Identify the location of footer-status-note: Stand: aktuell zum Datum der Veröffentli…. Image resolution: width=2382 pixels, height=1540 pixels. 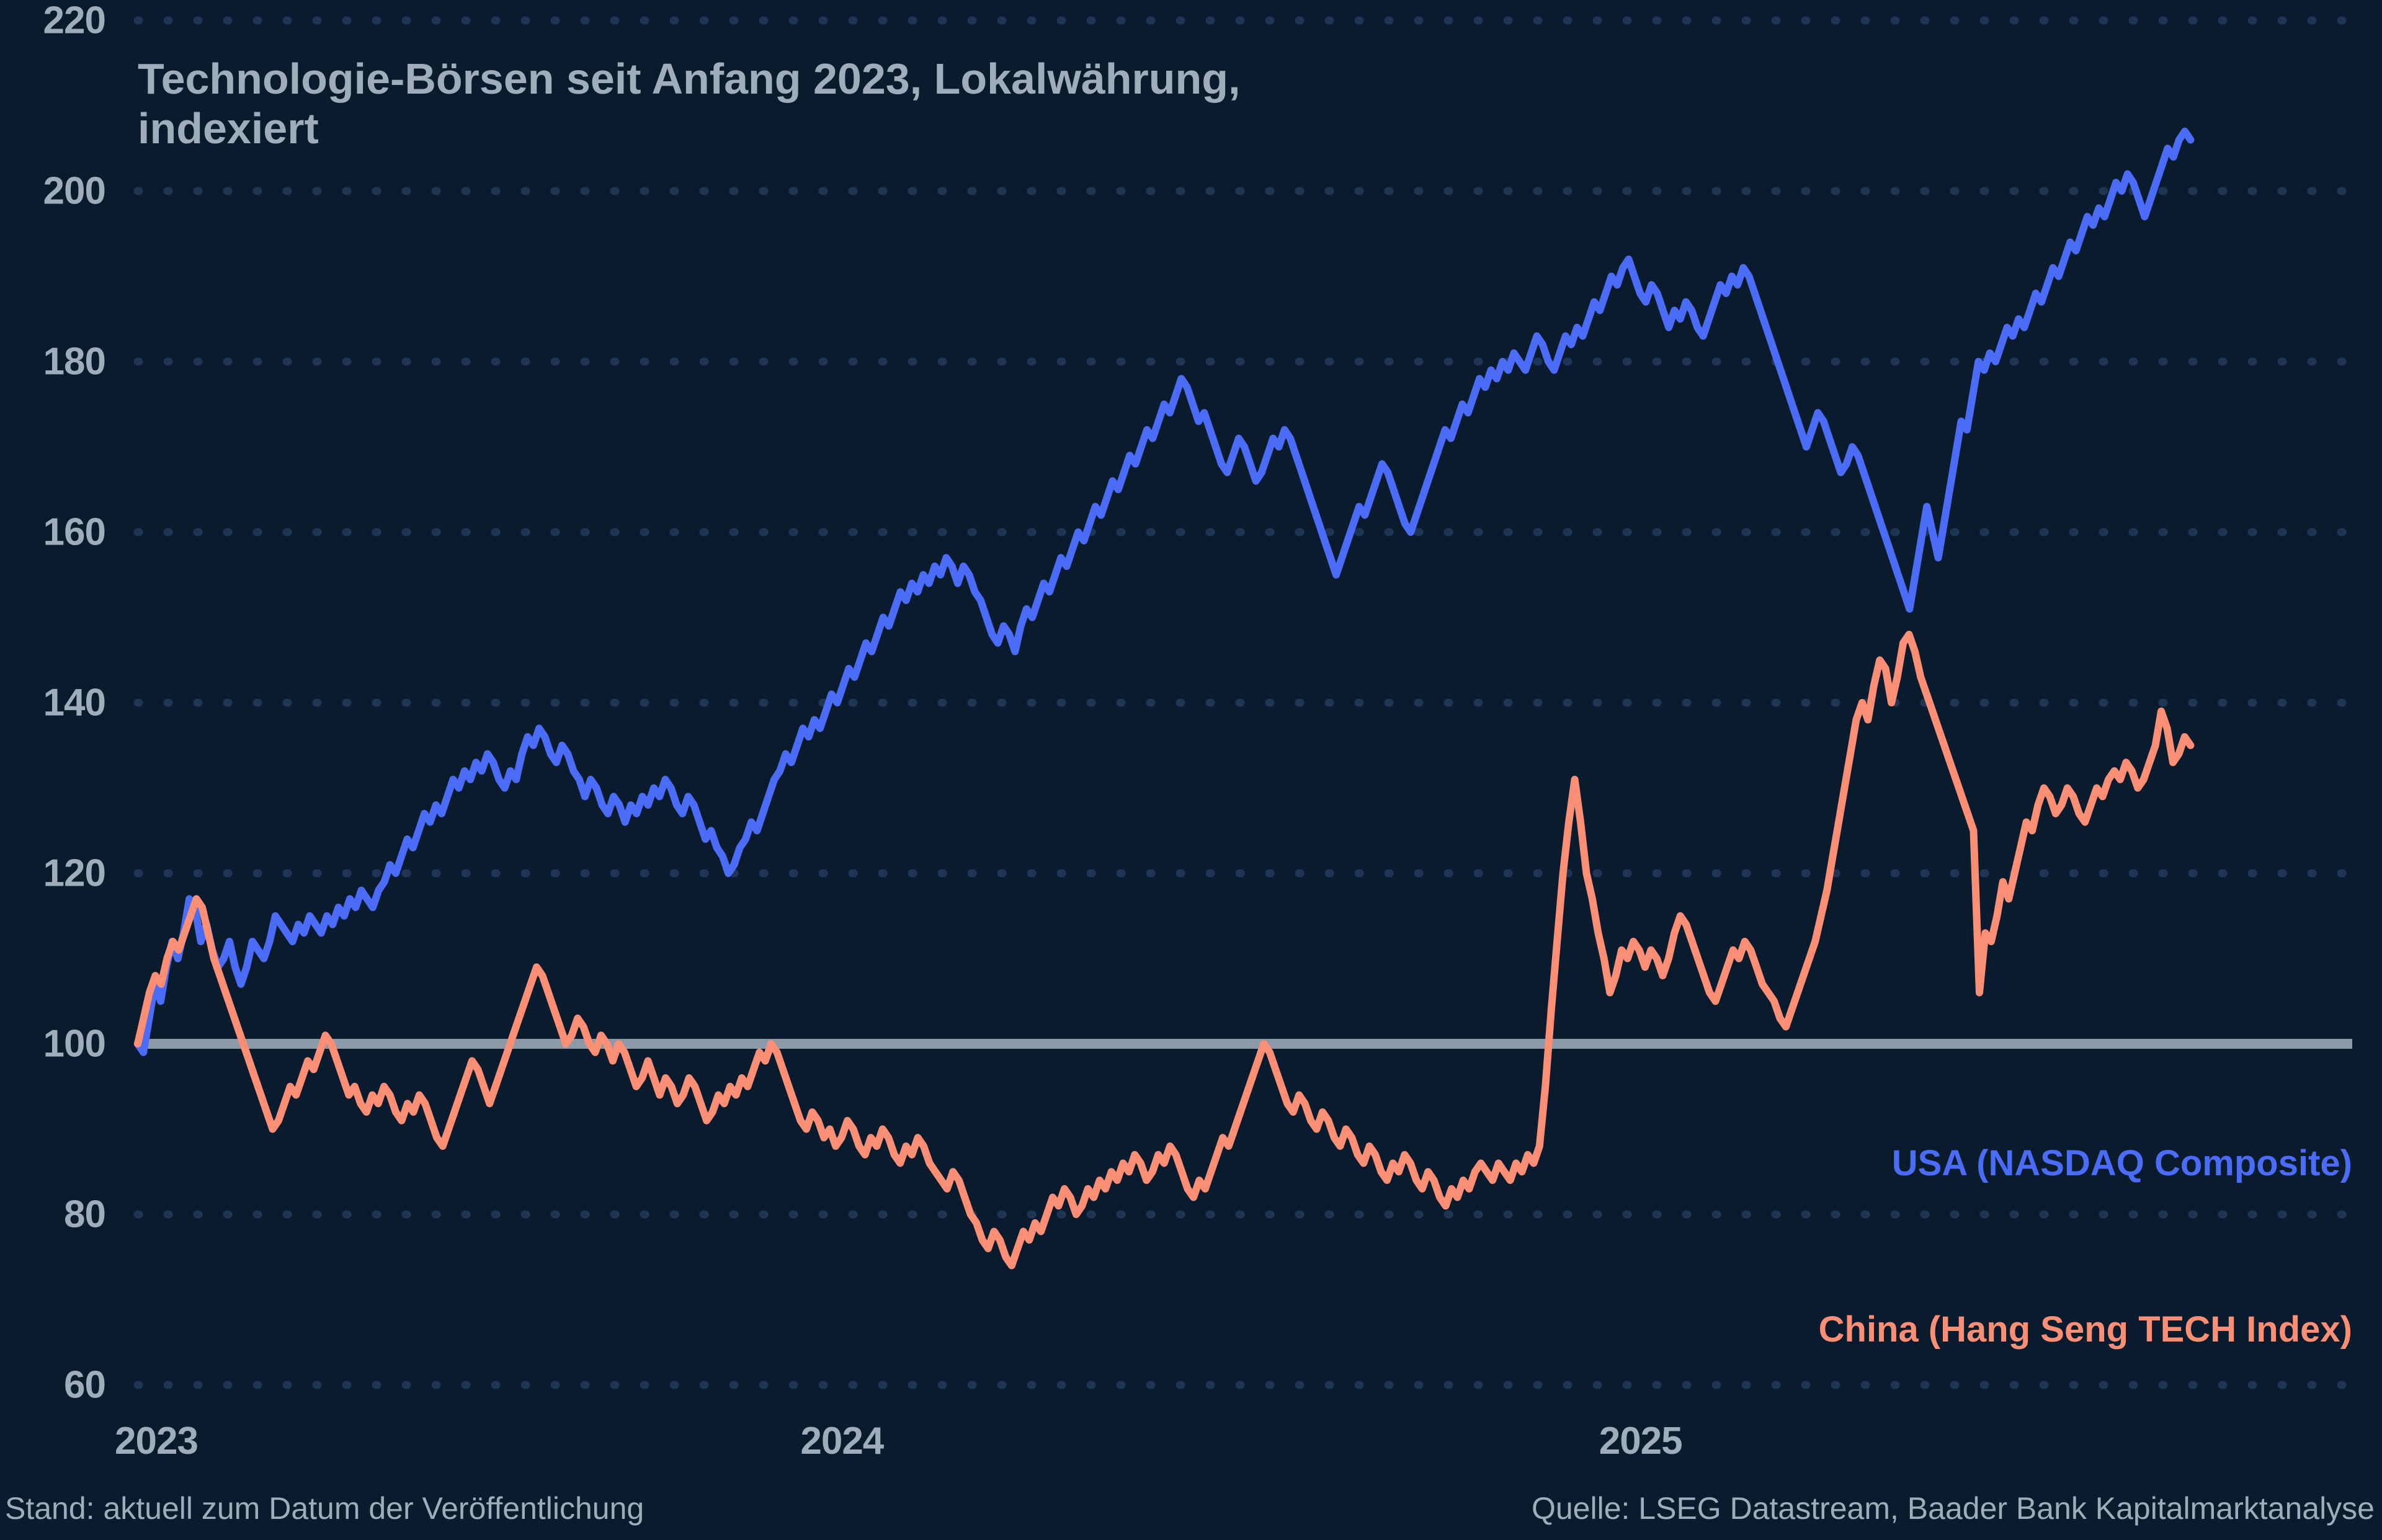
(325, 1509).